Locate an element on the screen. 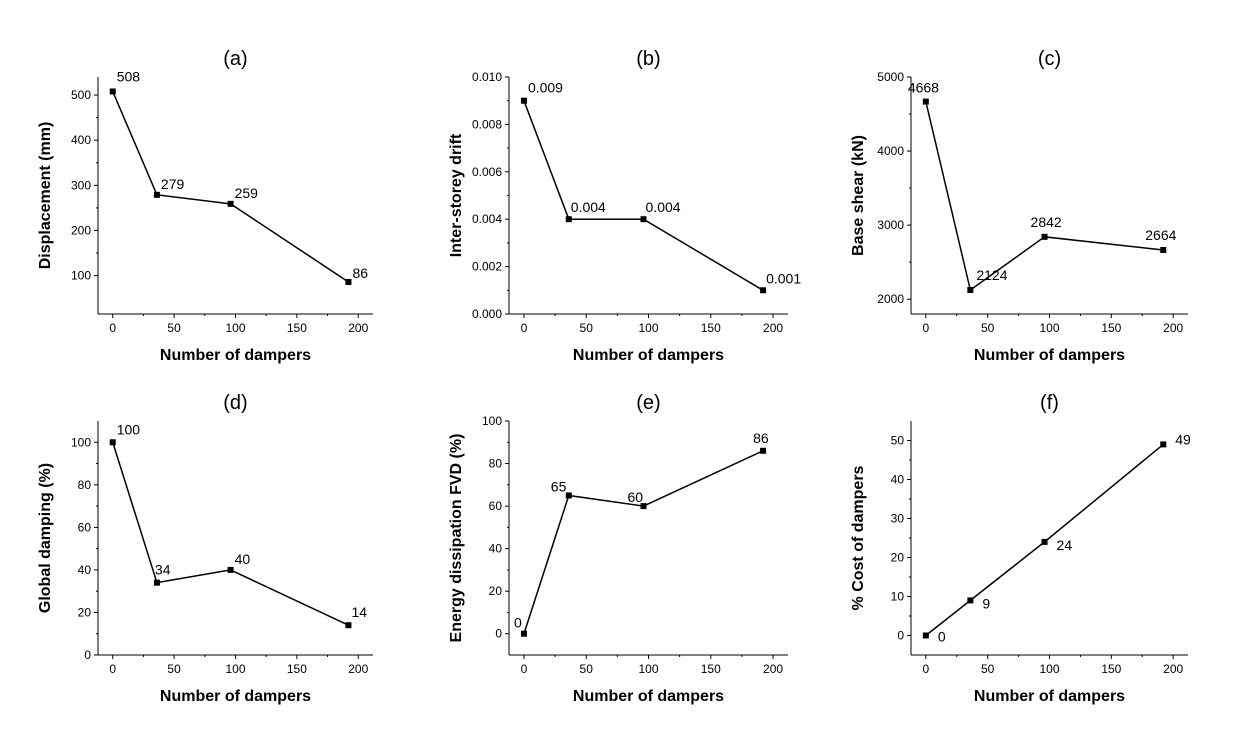 This screenshot has height=739, width=1236. y-axis-title: Global damping (%) is located at coordinates (45, 538).